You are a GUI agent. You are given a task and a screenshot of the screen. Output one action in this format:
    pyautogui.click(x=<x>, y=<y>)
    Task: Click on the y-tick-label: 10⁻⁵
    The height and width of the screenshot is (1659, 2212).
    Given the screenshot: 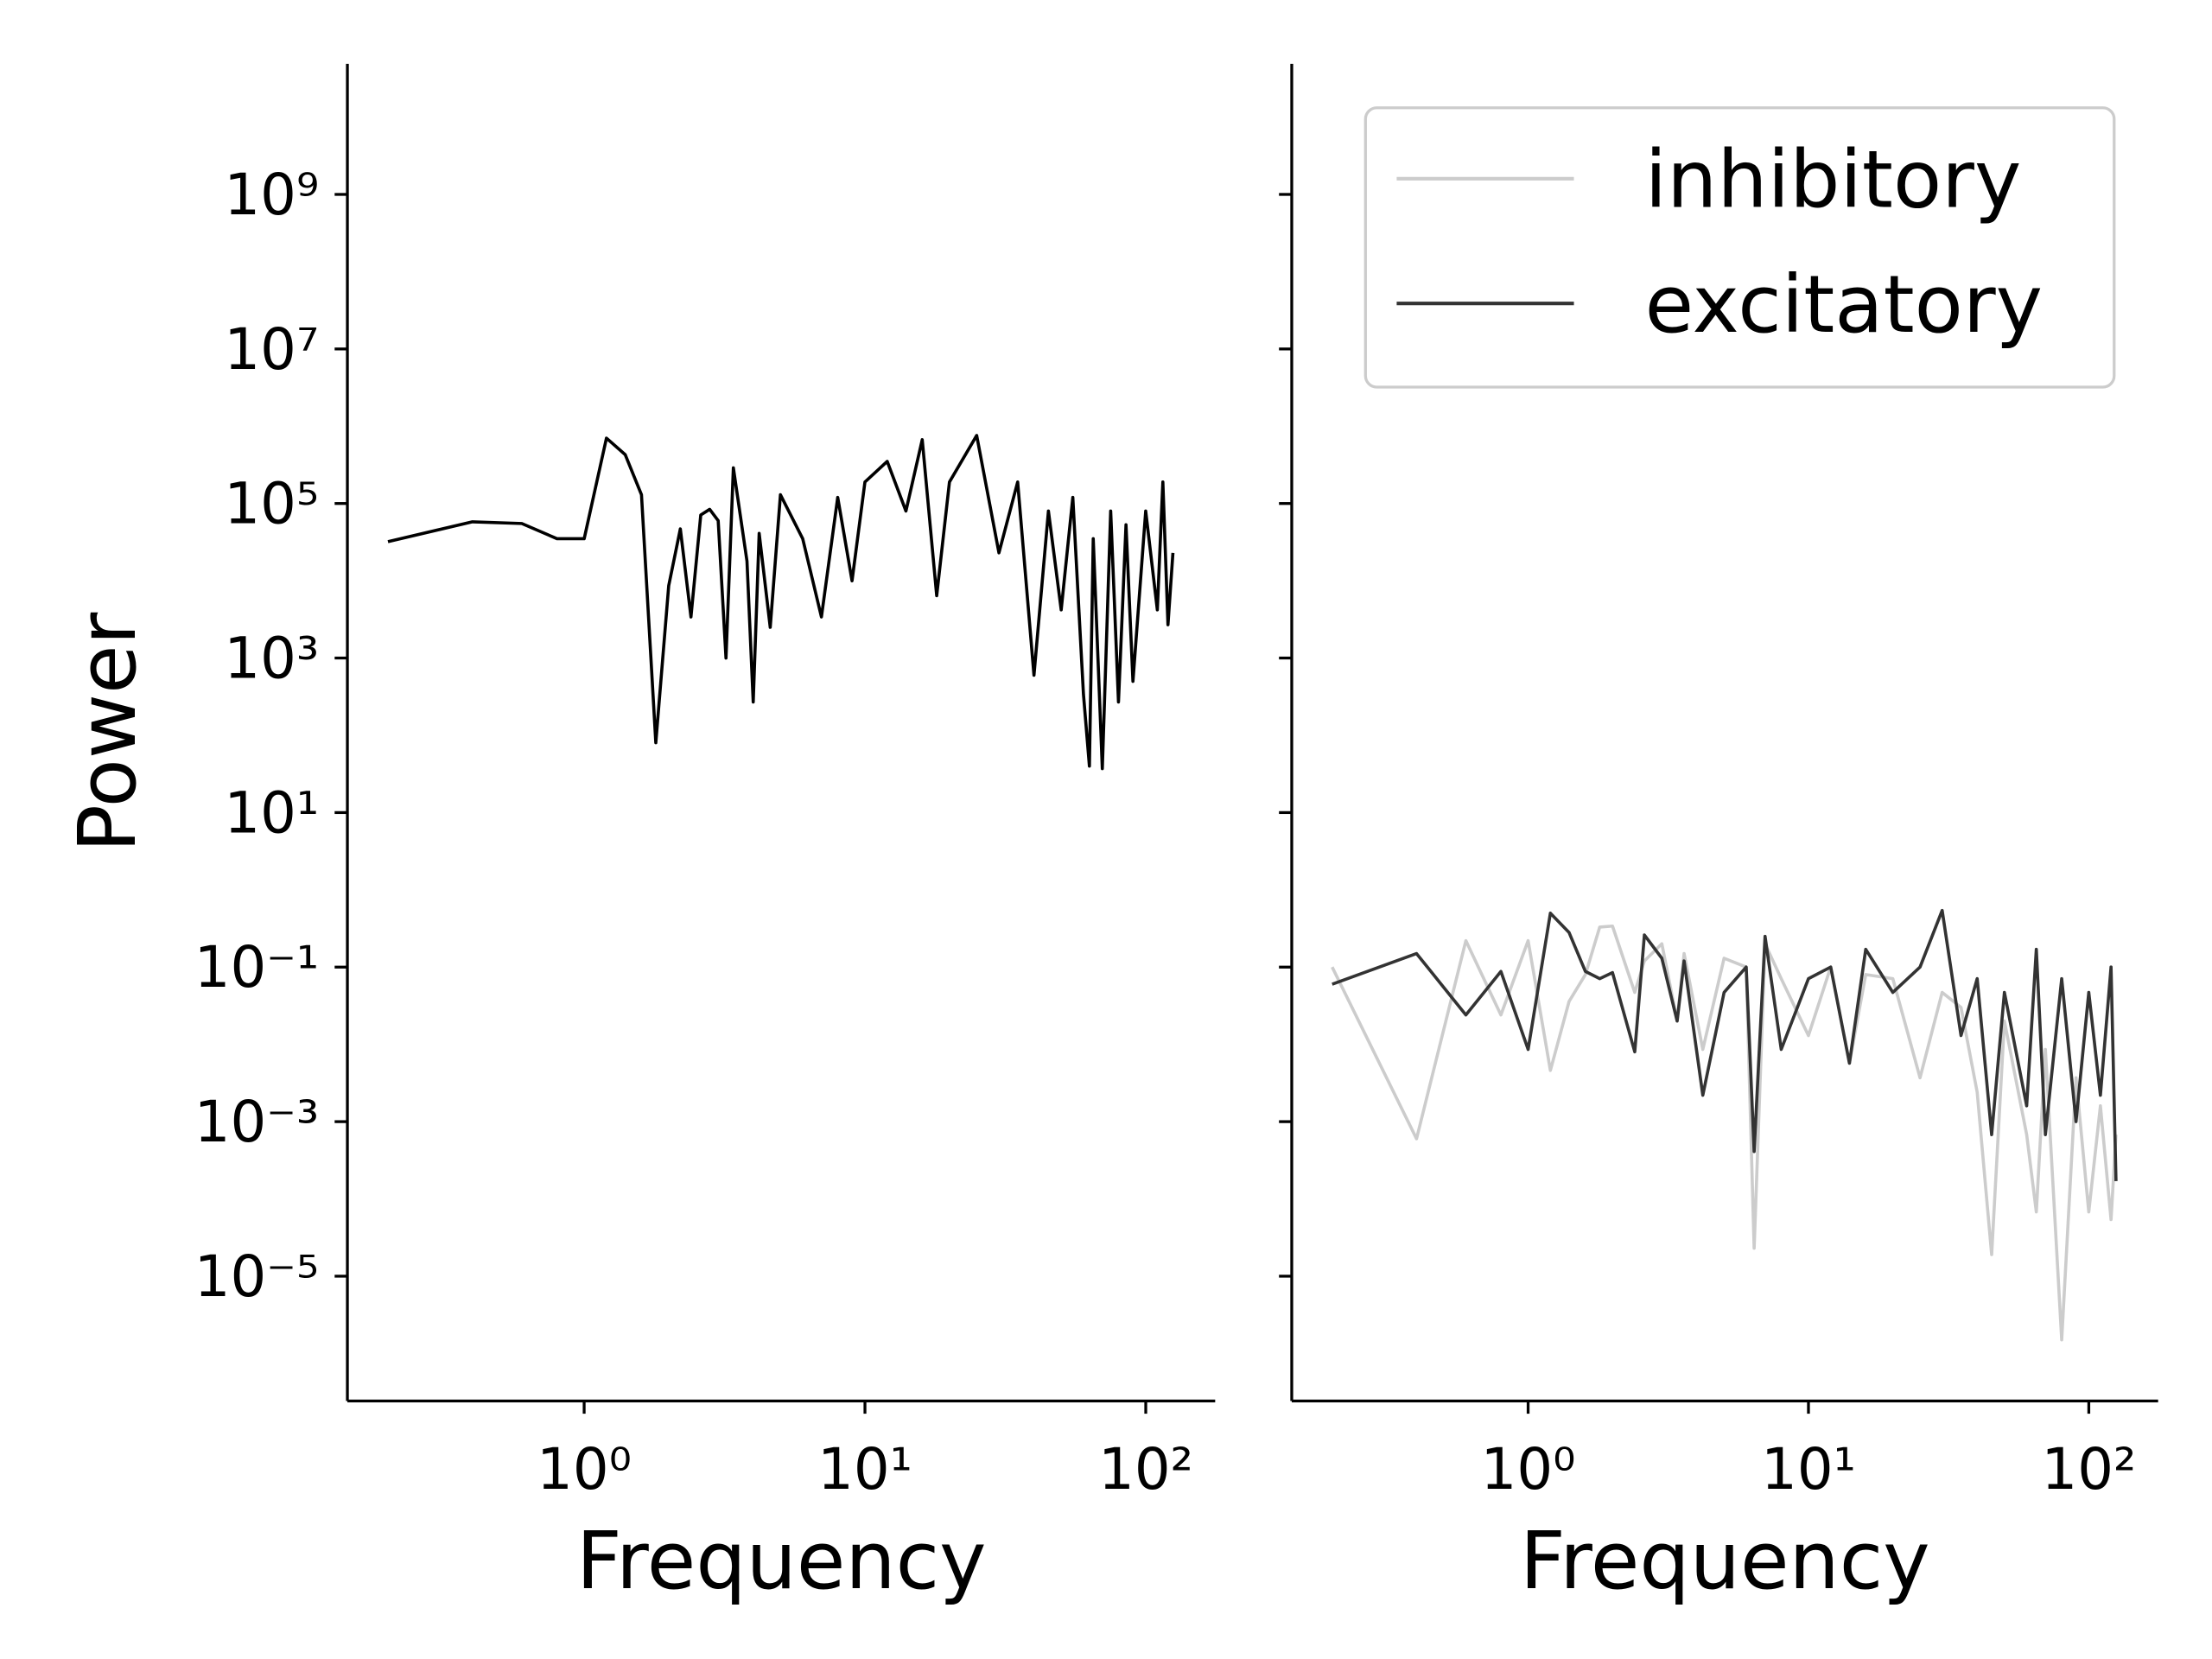 What is the action you would take?
    pyautogui.click(x=256, y=1277)
    